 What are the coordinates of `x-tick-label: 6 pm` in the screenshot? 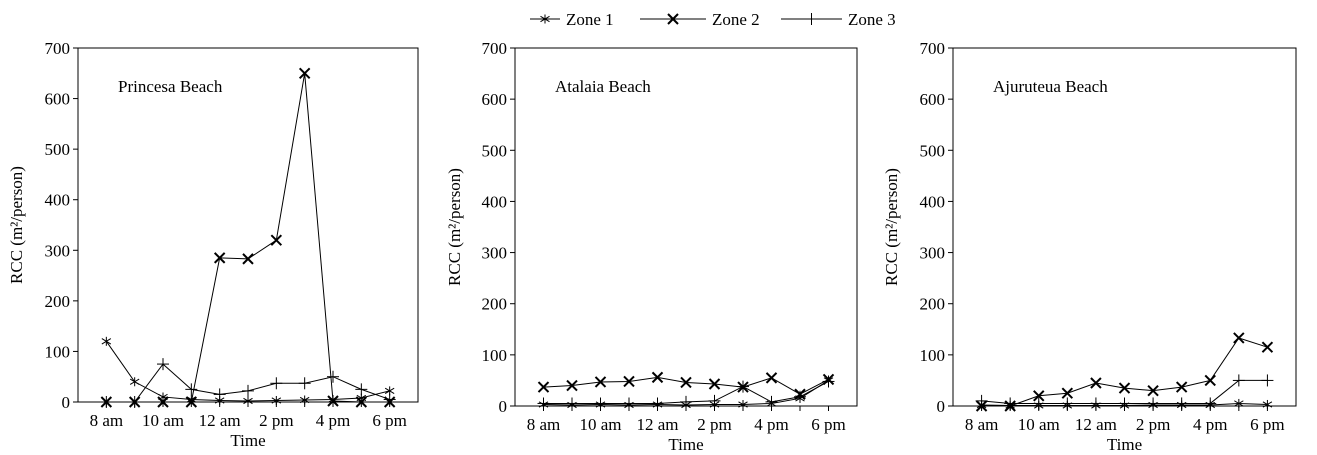 It's located at (389, 420).